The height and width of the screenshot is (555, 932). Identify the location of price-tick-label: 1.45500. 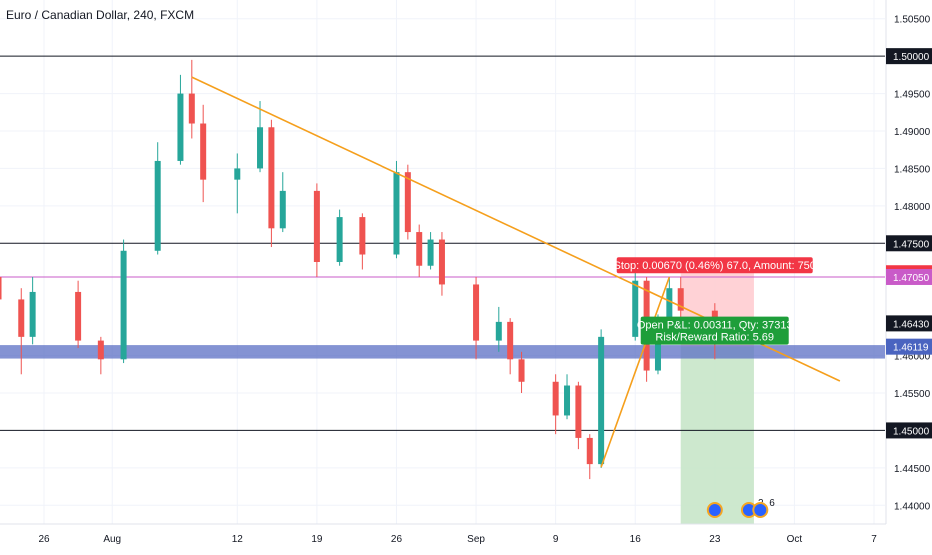
(912, 394).